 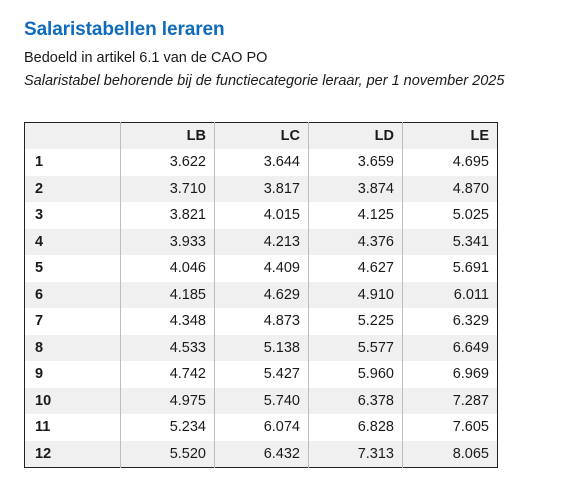 What do you see at coordinates (43, 427) in the screenshot?
I see `step-cell: 11` at bounding box center [43, 427].